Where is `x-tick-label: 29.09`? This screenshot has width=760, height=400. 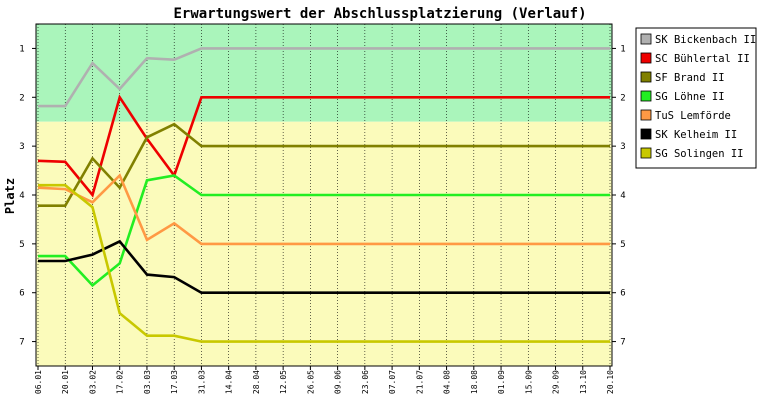 x-tick-label: 29.09 is located at coordinates (556, 382).